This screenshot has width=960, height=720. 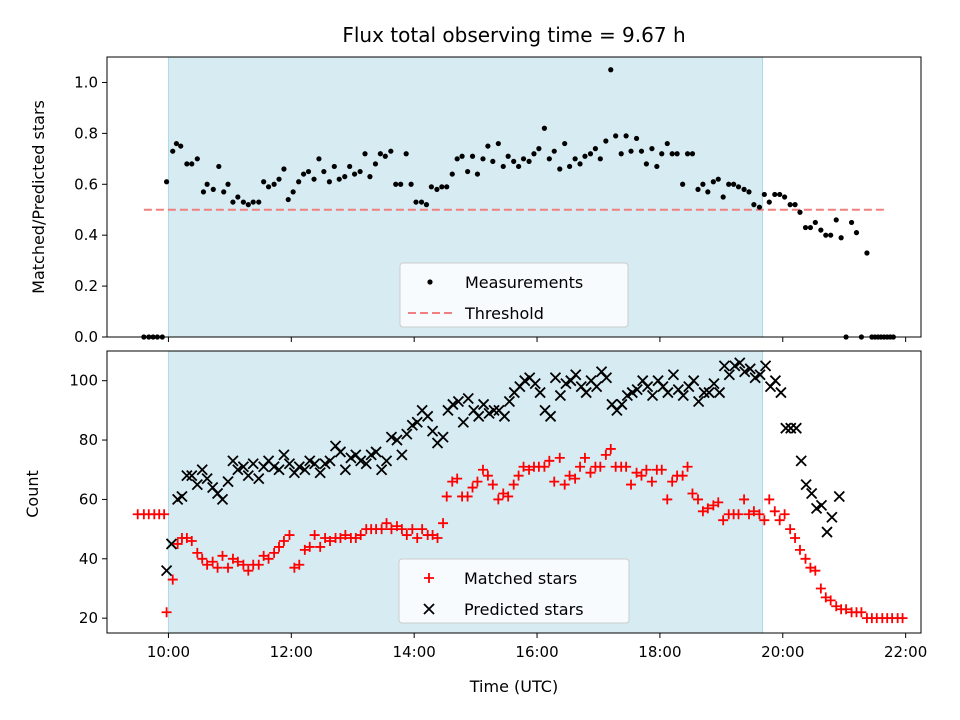 I want to click on legend: Matched stars Predicted stars, so click(x=514, y=591).